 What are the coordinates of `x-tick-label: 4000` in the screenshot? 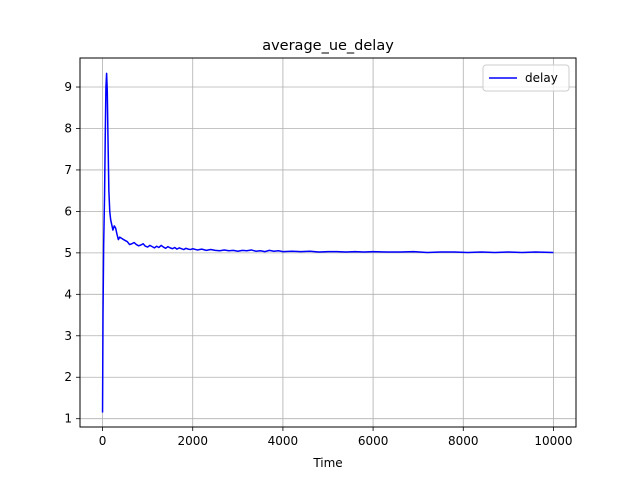 It's located at (283, 441).